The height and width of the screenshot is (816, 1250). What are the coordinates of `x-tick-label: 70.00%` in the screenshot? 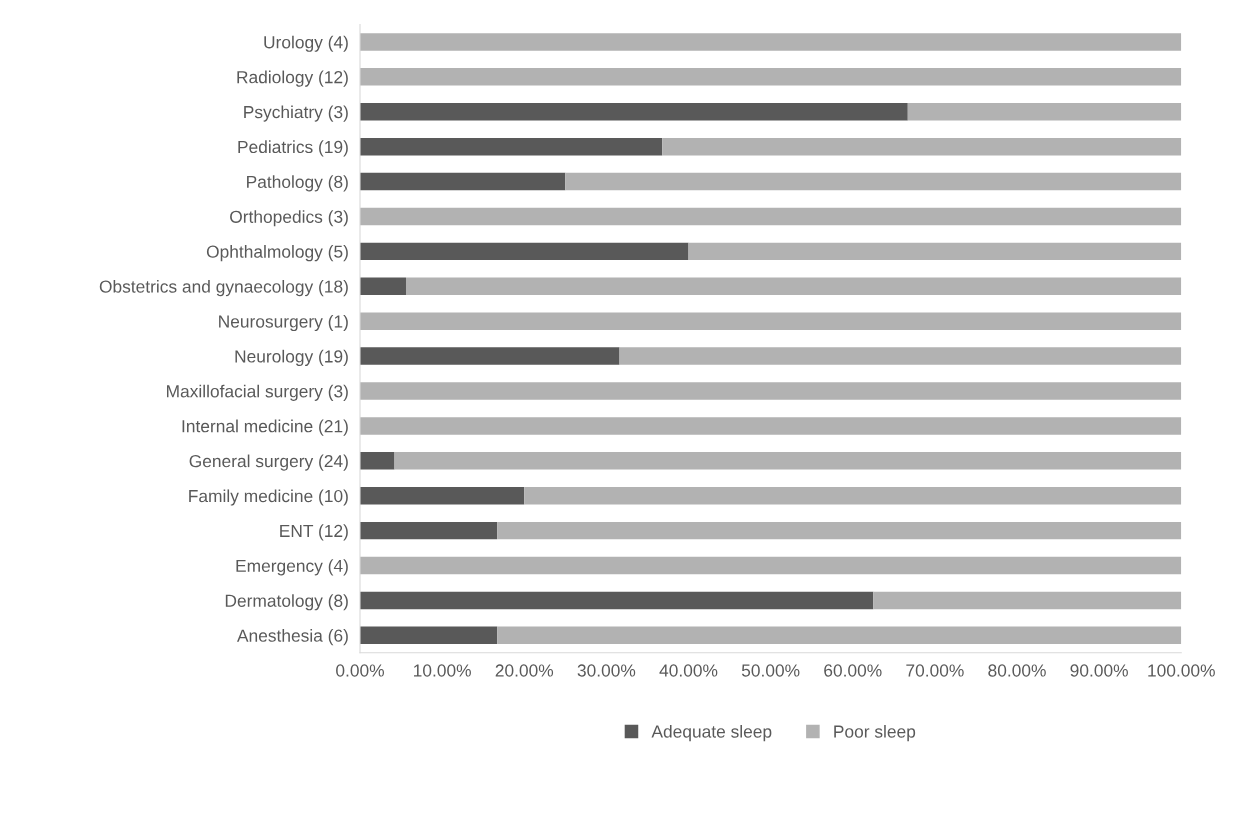 It's located at (935, 670).